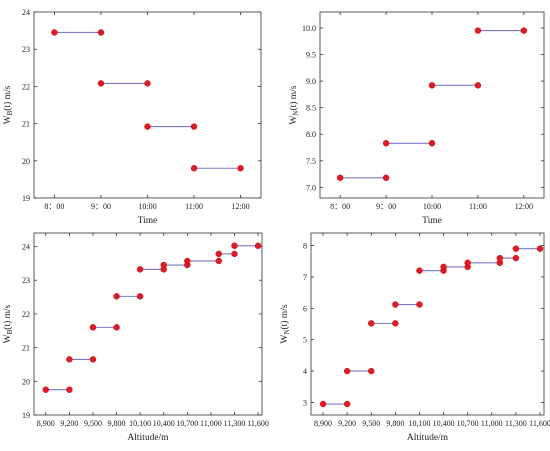 The image size is (550, 451). Describe the element at coordinates (347, 423) in the screenshot. I see `x-tick-label: 9,200` at that location.